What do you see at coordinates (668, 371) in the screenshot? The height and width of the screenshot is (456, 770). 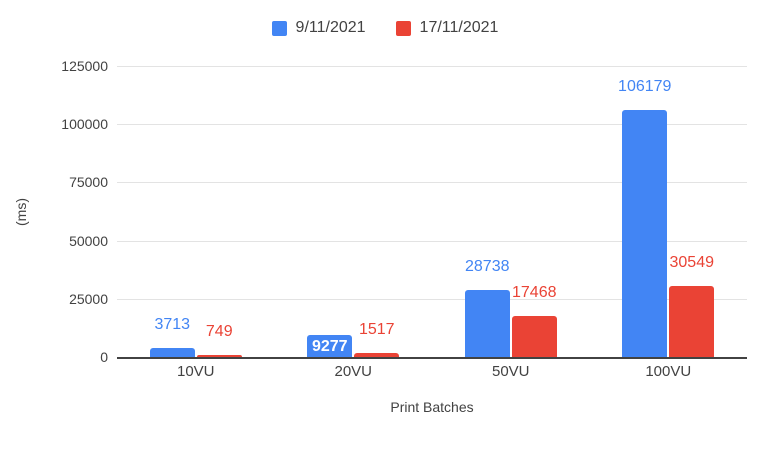 I see `x-axis-tick-label-100vu: 100VU` at bounding box center [668, 371].